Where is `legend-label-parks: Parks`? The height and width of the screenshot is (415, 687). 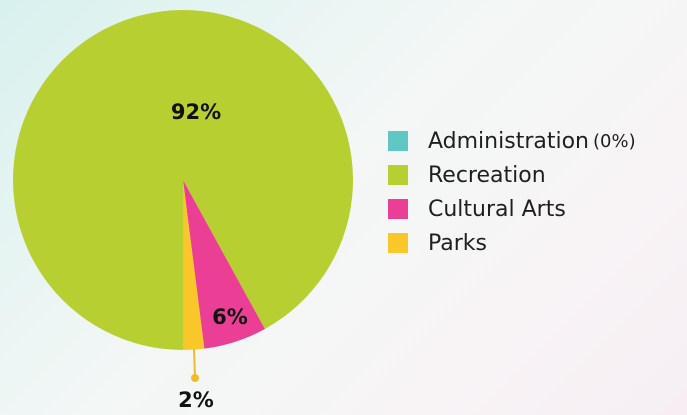 legend-label-parks: Parks is located at coordinates (458, 243).